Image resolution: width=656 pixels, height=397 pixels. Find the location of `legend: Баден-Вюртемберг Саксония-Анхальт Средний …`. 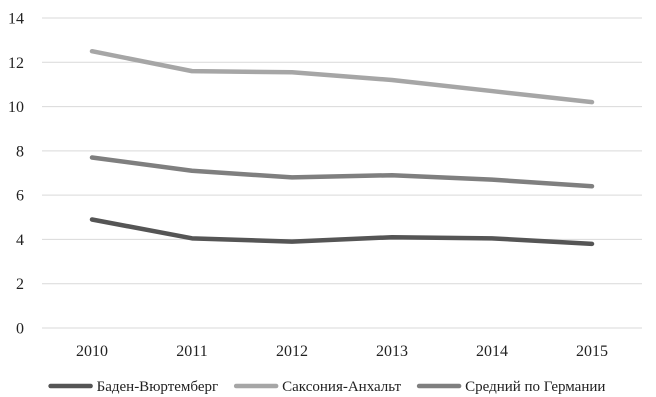

legend: Баден-Вюртемберг Саксония-Анхальт Средний … is located at coordinates (326, 387).